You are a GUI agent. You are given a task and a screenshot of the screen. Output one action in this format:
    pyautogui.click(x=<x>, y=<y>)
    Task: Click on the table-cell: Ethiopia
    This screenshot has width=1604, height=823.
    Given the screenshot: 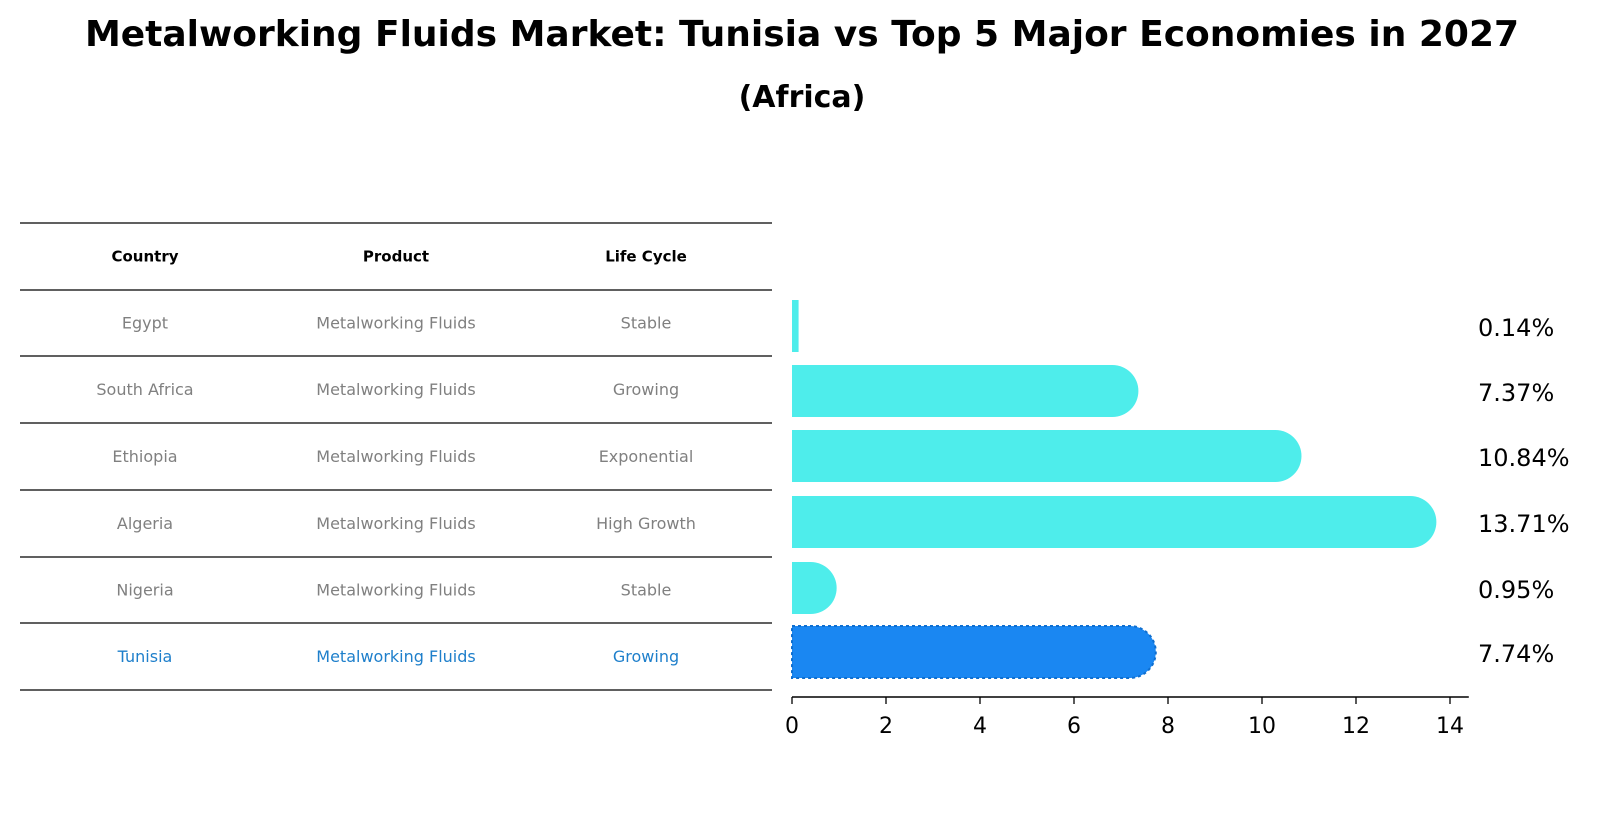 What is the action you would take?
    pyautogui.click(x=144, y=456)
    